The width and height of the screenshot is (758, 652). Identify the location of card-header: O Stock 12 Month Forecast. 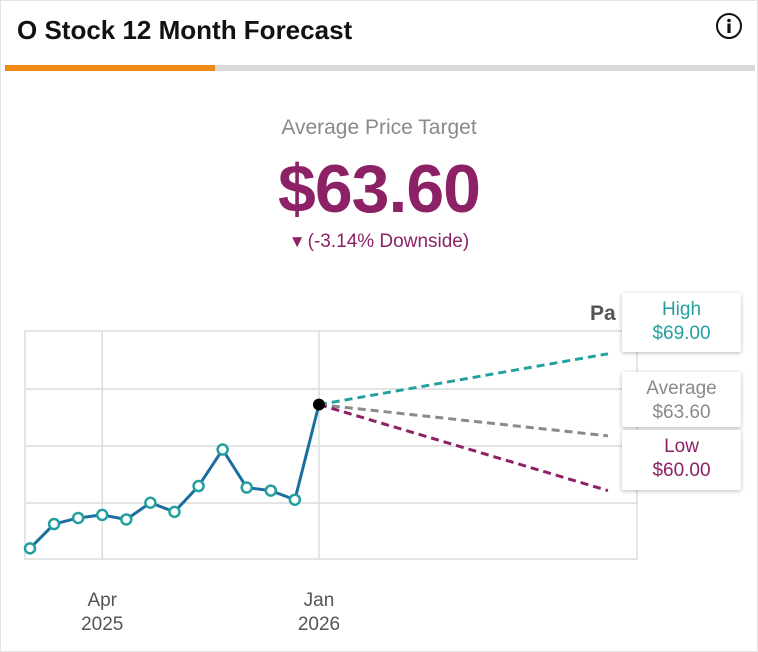
(379, 32).